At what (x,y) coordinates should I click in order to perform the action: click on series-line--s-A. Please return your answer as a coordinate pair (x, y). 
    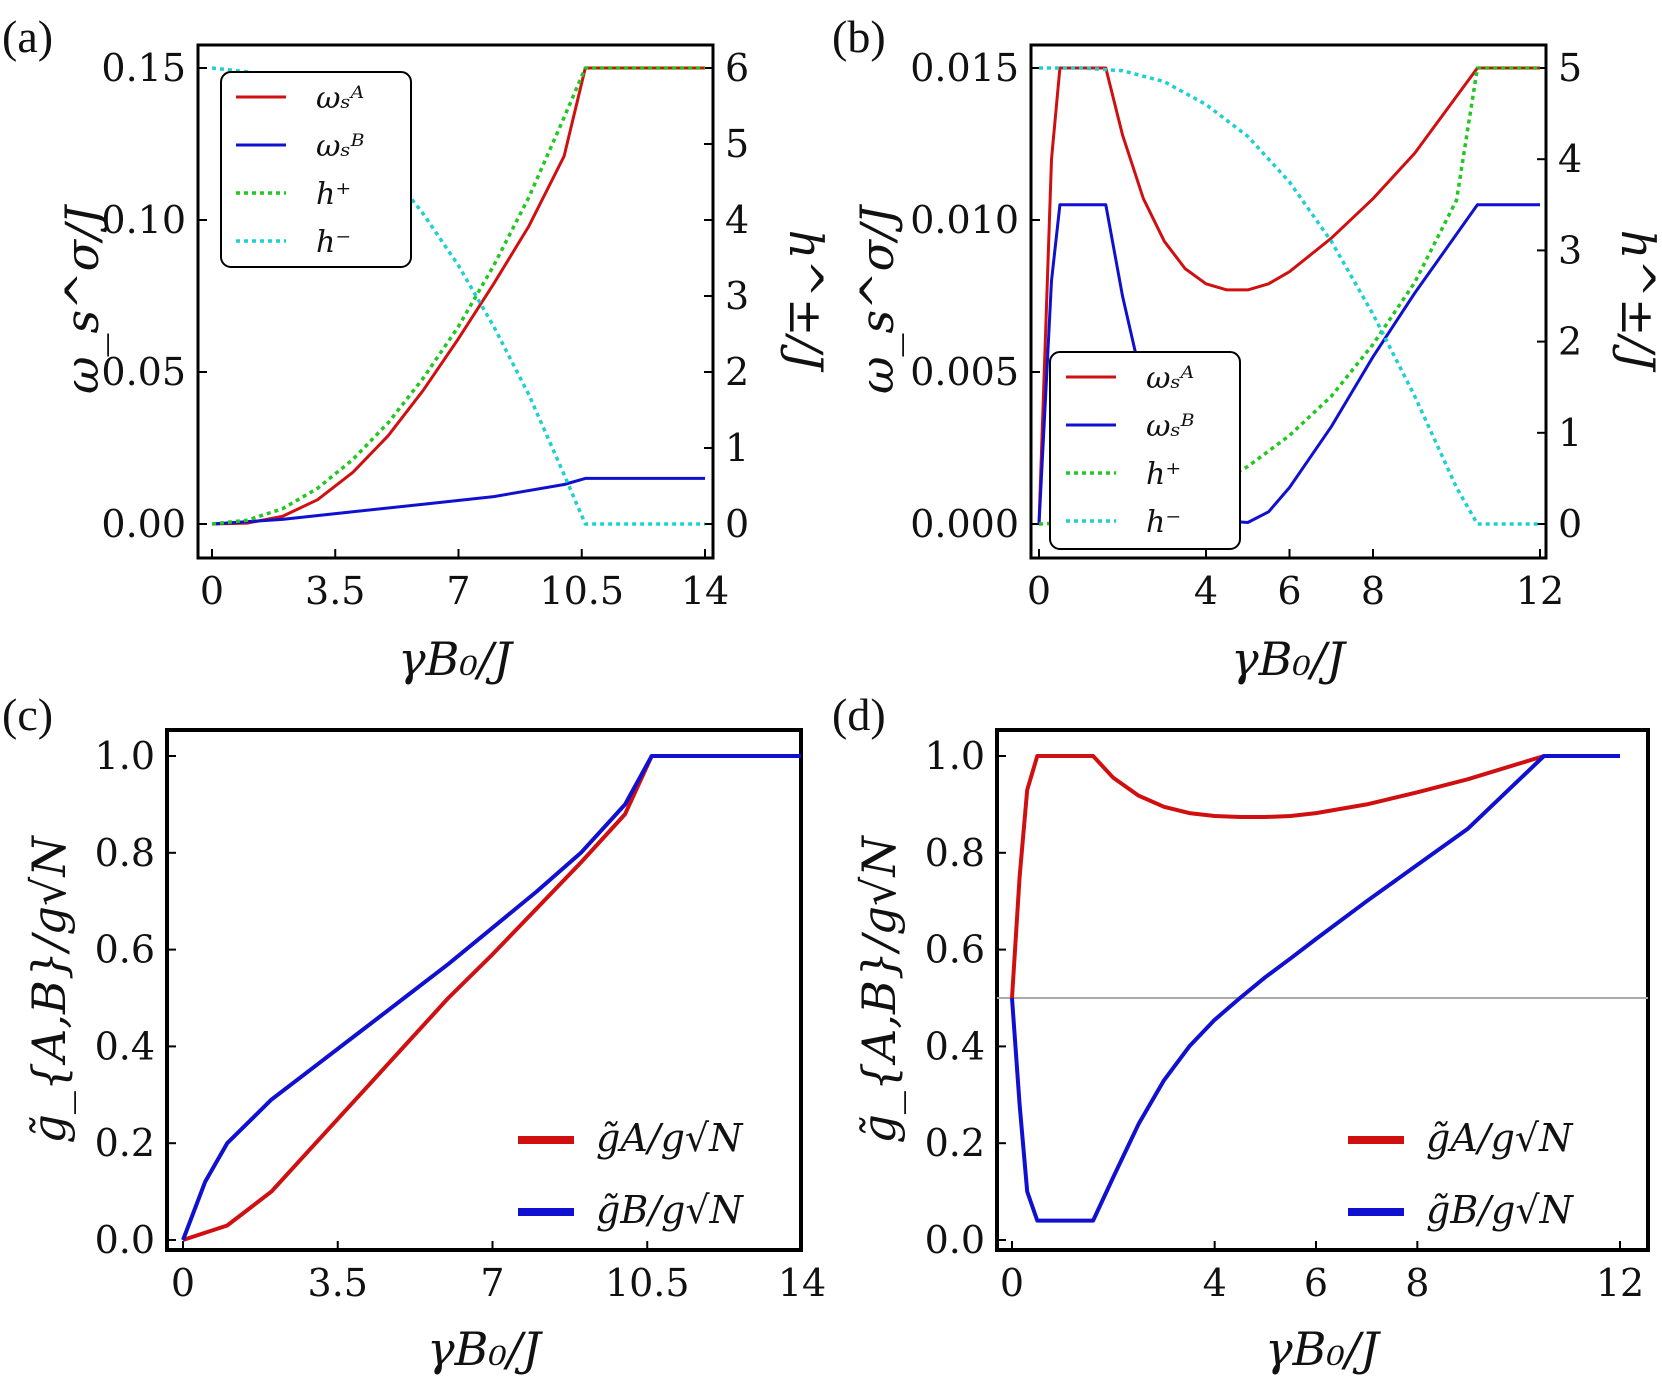
    Looking at the image, I should click on (458, 296).